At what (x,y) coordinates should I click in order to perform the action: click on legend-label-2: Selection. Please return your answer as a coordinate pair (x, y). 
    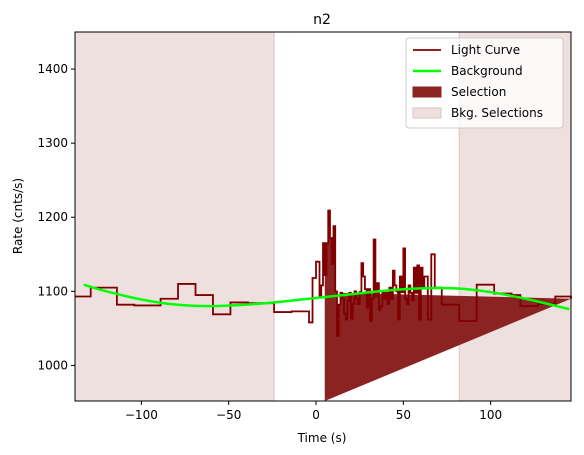
    Looking at the image, I should click on (478, 92).